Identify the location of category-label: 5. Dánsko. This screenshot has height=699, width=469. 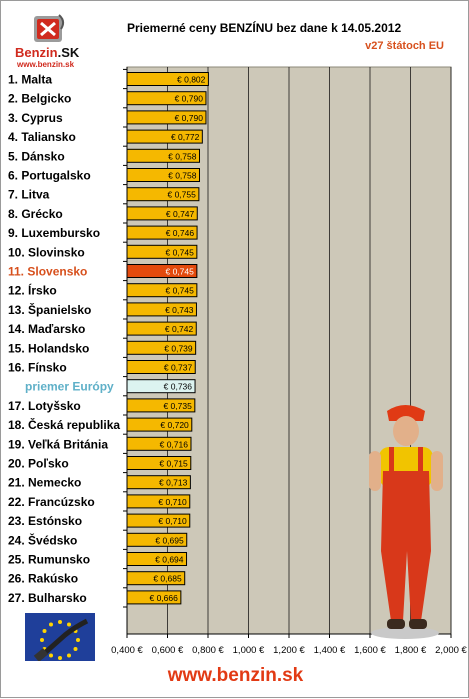
(36, 156).